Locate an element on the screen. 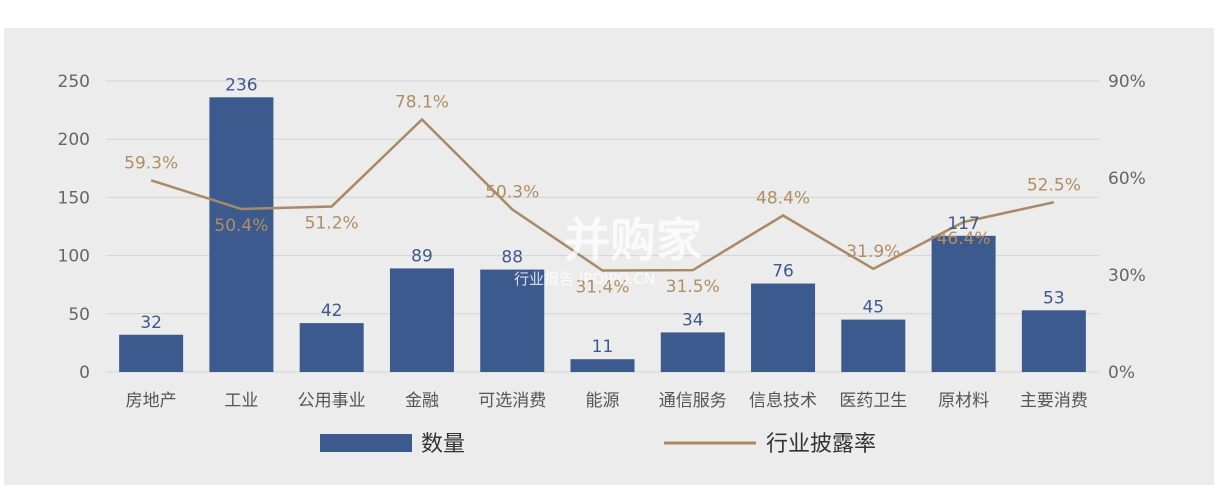 Image resolution: width=1218 pixels, height=498 pixels. category-label: 主要消费 is located at coordinates (1054, 401).